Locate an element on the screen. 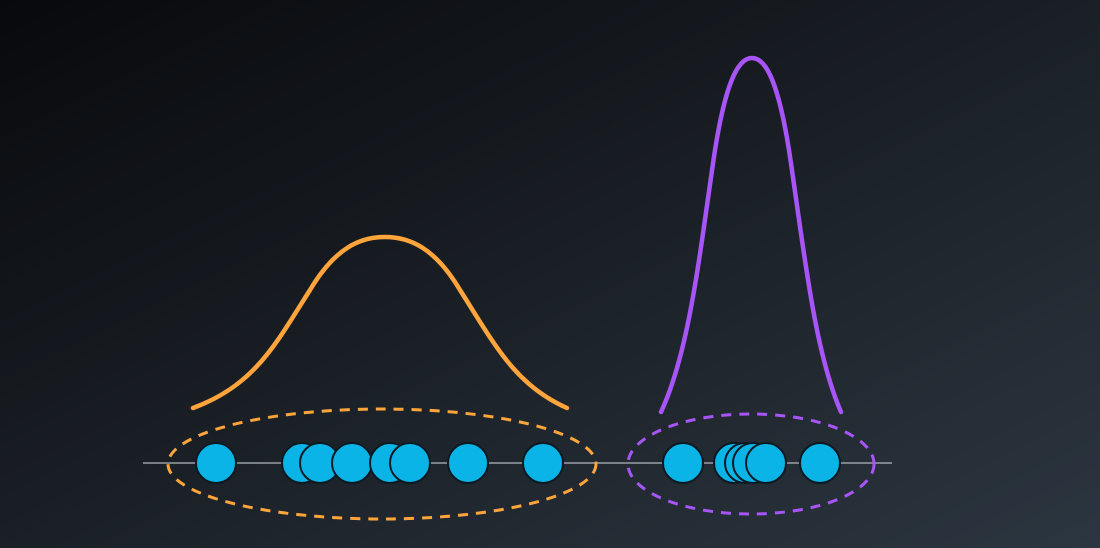 The width and height of the screenshot is (1100, 548). data-points is located at coordinates (518, 463).